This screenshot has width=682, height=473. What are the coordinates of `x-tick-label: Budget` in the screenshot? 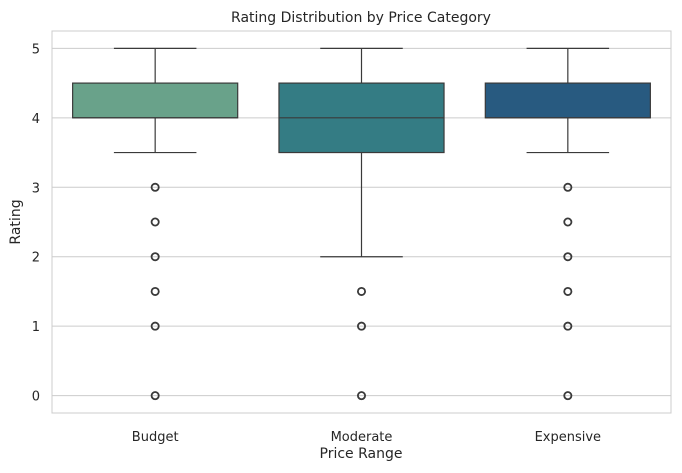 It's located at (155, 437).